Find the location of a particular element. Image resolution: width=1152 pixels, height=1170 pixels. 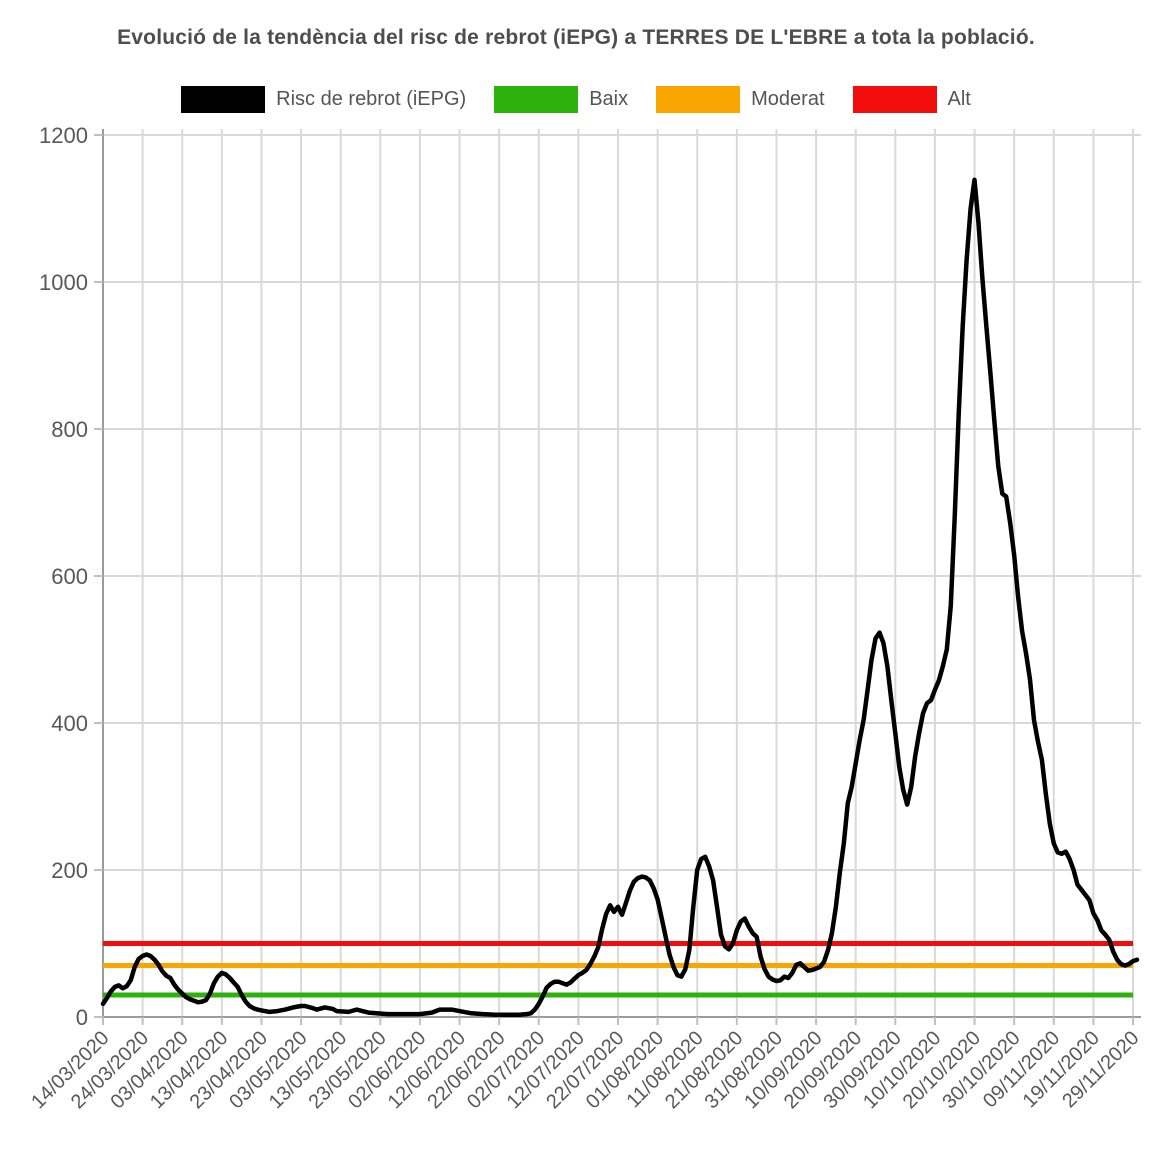

legend-label-alt: Alt is located at coordinates (959, 99).